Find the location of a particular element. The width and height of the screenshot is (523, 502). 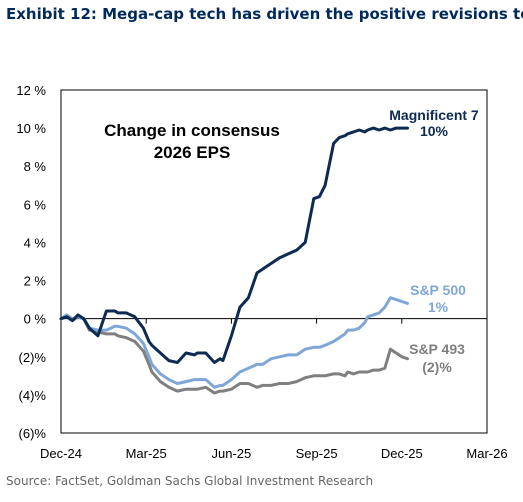

x-tick-label: Dec-25 is located at coordinates (402, 453).